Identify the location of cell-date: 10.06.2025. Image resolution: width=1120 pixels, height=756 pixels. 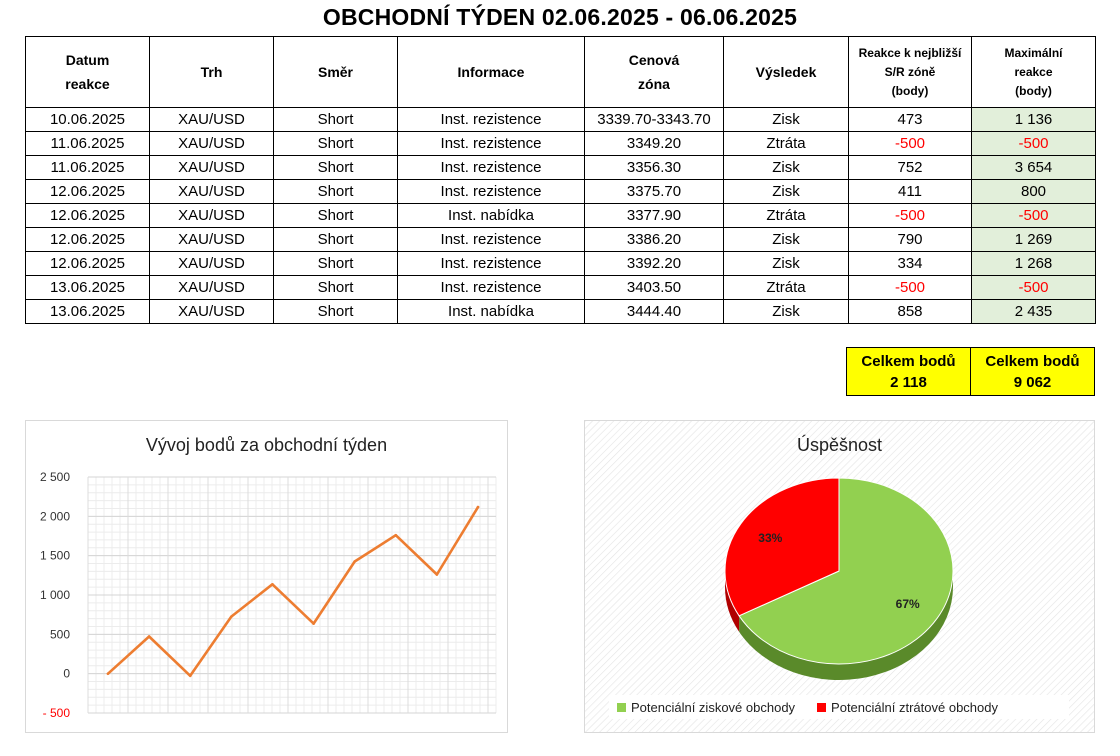
(87, 119).